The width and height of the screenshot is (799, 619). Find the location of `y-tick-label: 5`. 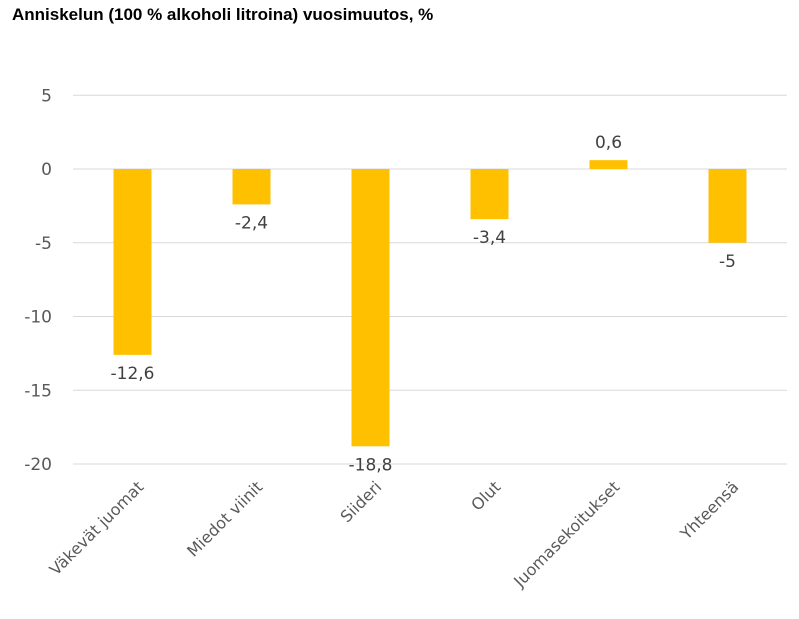

y-tick-label: 5 is located at coordinates (46, 96).